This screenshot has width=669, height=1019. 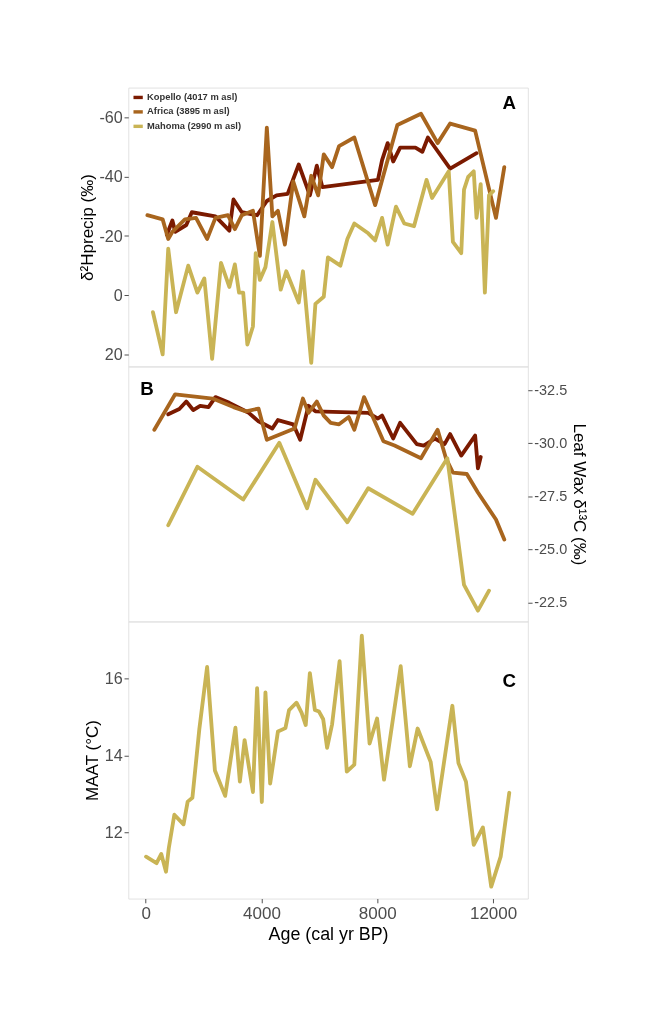 What do you see at coordinates (113, 831) in the screenshot?
I see `y-tick-label: 12` at bounding box center [113, 831].